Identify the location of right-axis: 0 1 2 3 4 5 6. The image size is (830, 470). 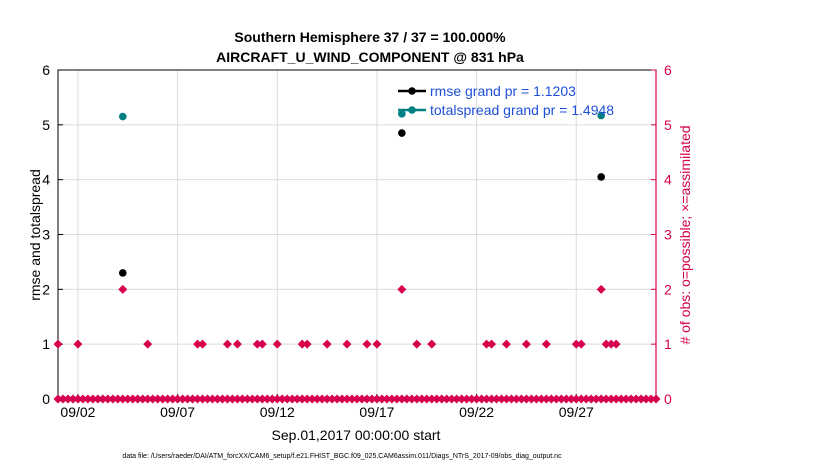
(661, 234).